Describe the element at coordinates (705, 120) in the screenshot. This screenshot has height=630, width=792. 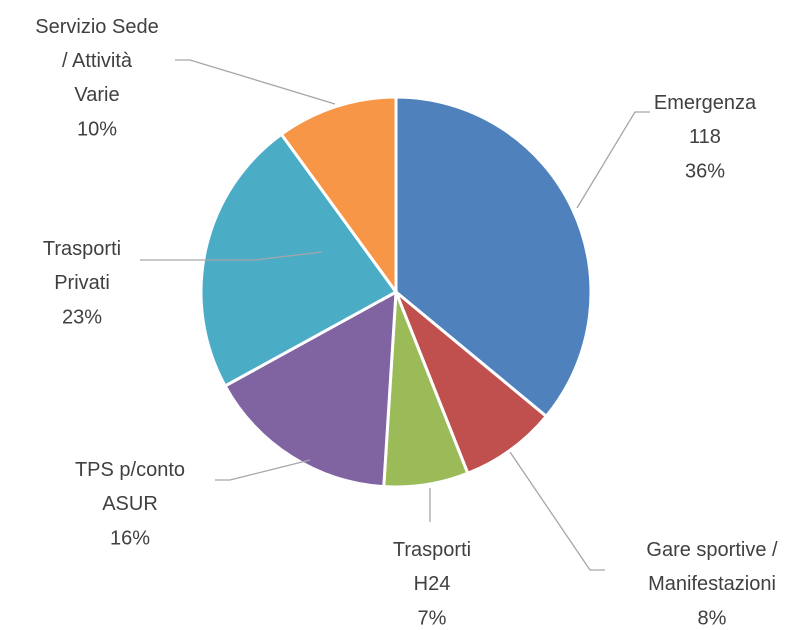
I see `slice-label: Emergenza 118` at that location.